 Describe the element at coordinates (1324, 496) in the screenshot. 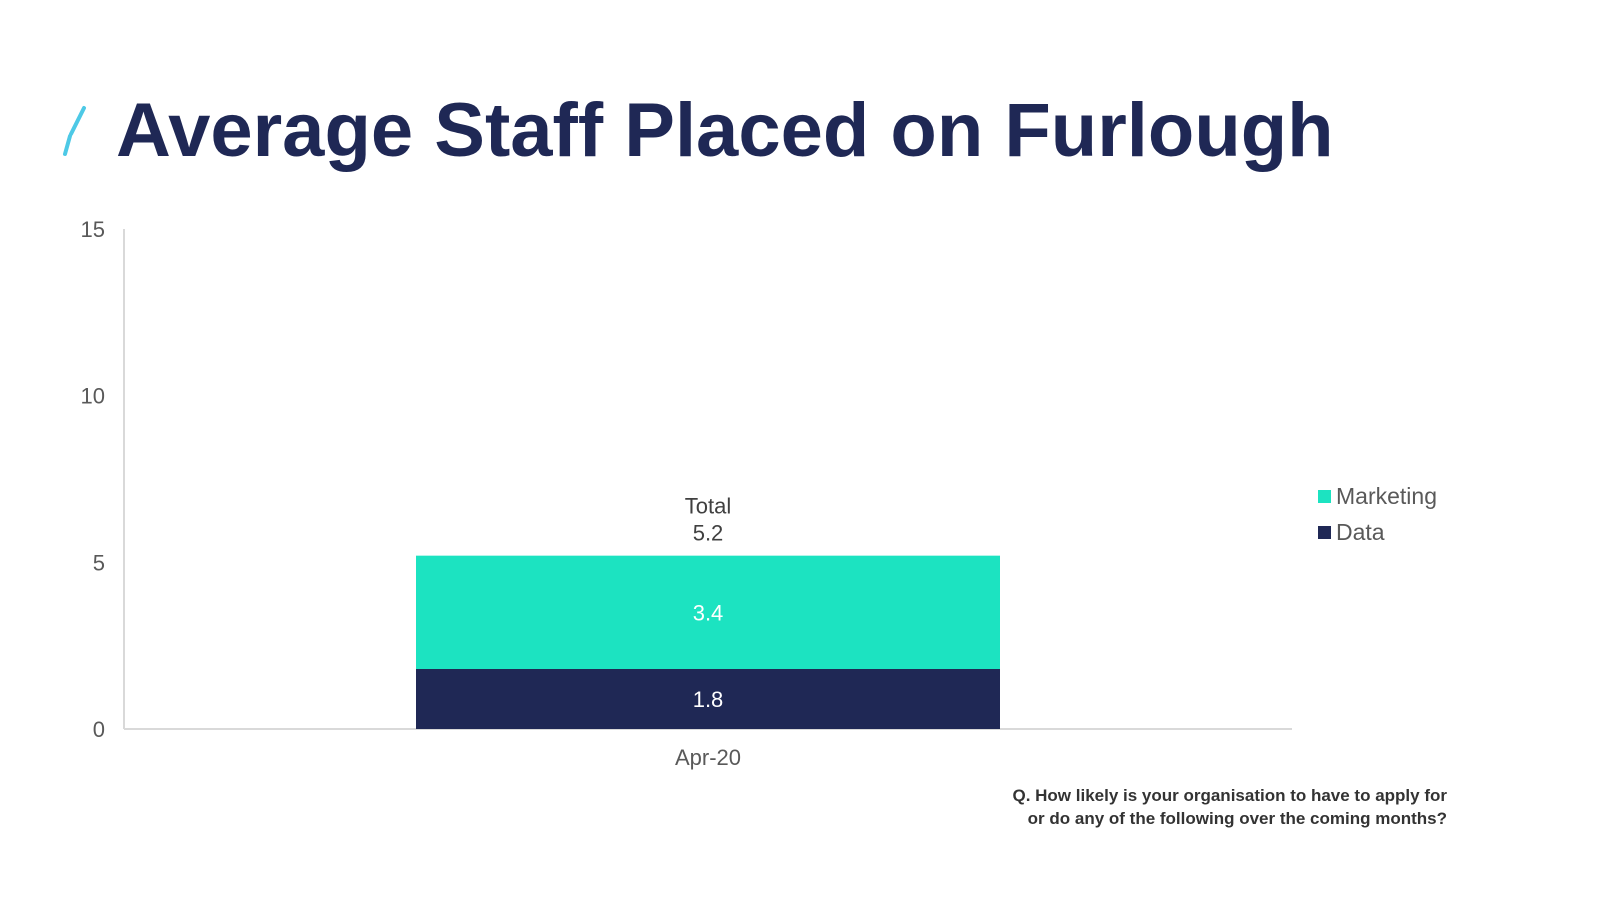

I see `legend-swatch-marketing` at that location.